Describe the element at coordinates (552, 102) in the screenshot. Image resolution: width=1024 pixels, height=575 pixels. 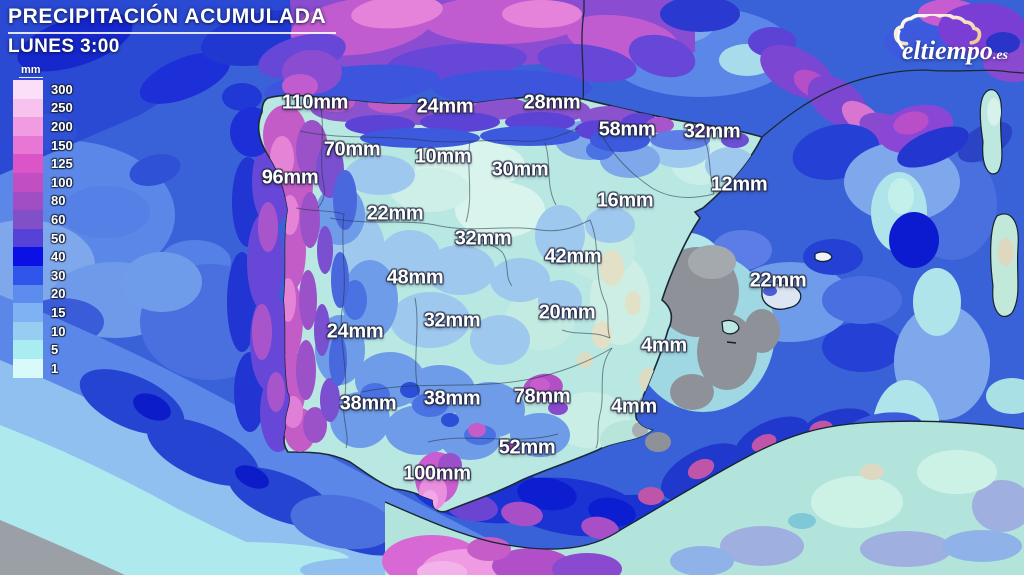
I see `precip-value-label: 28mm` at that location.